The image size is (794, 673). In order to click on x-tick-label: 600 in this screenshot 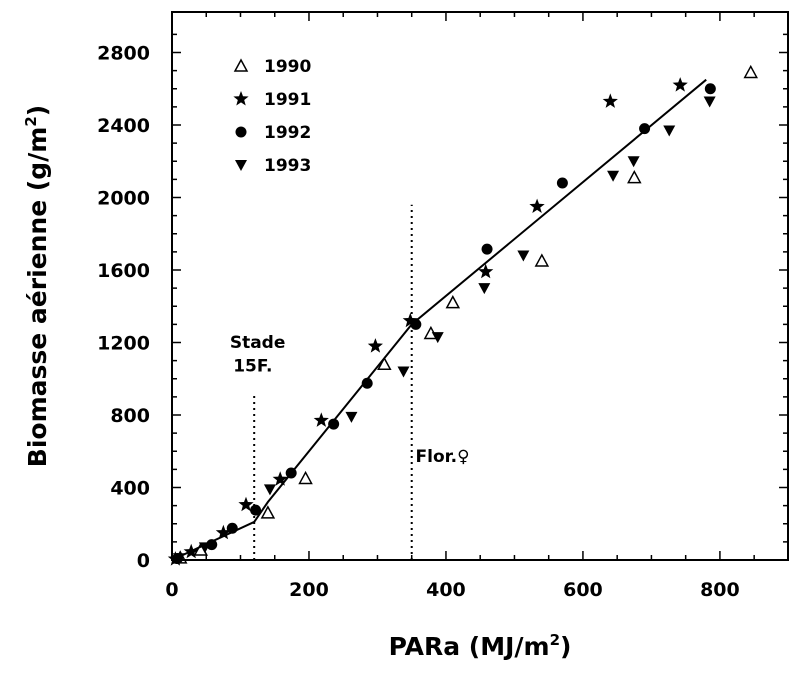, I will do `click(583, 590)`.